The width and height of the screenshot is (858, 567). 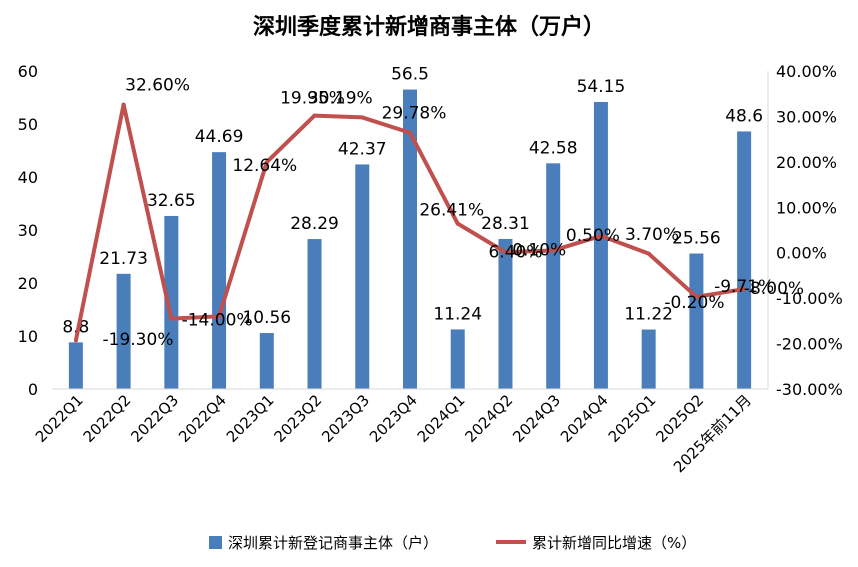 I want to click on line-data-label: 6.40%, so click(x=515, y=252).